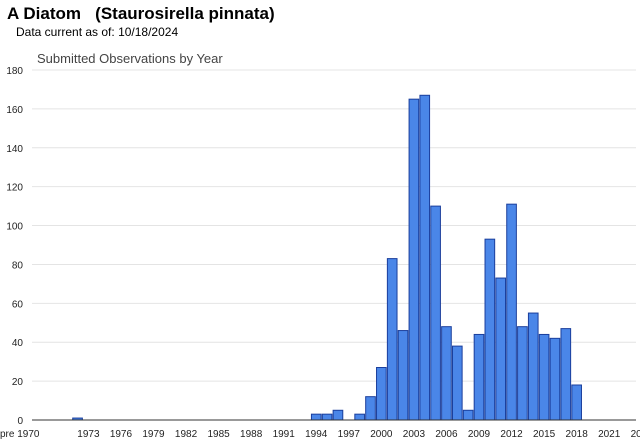 The image size is (640, 442). I want to click on bar-2017, so click(566, 374).